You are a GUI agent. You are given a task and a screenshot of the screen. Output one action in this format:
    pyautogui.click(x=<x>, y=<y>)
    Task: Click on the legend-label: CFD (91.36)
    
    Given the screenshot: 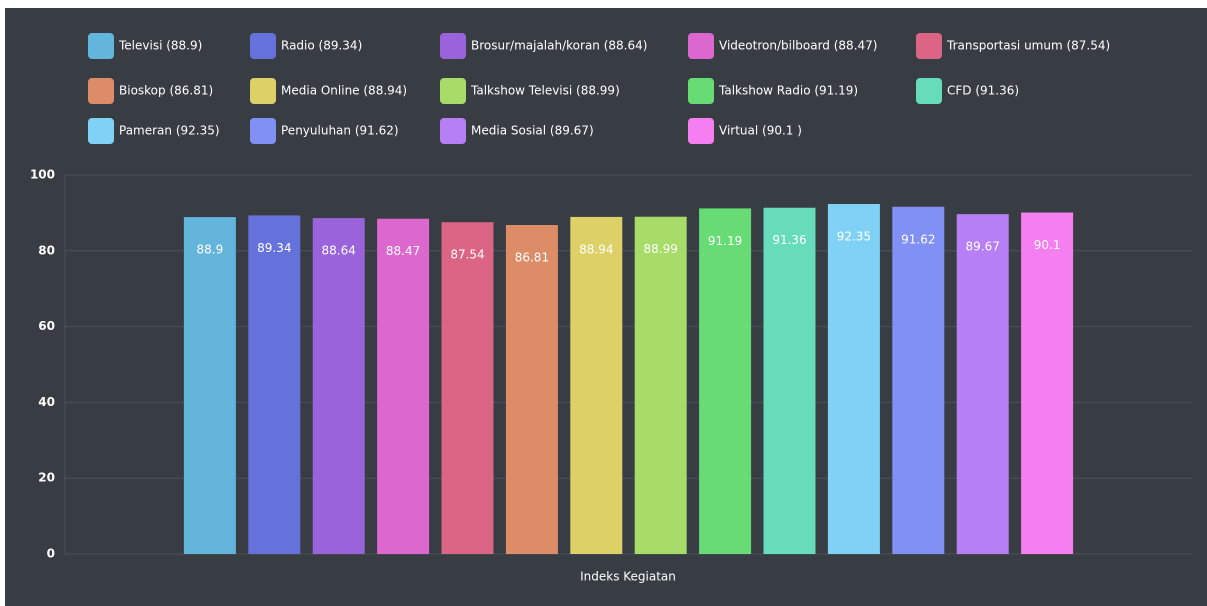 What is the action you would take?
    pyautogui.click(x=983, y=91)
    